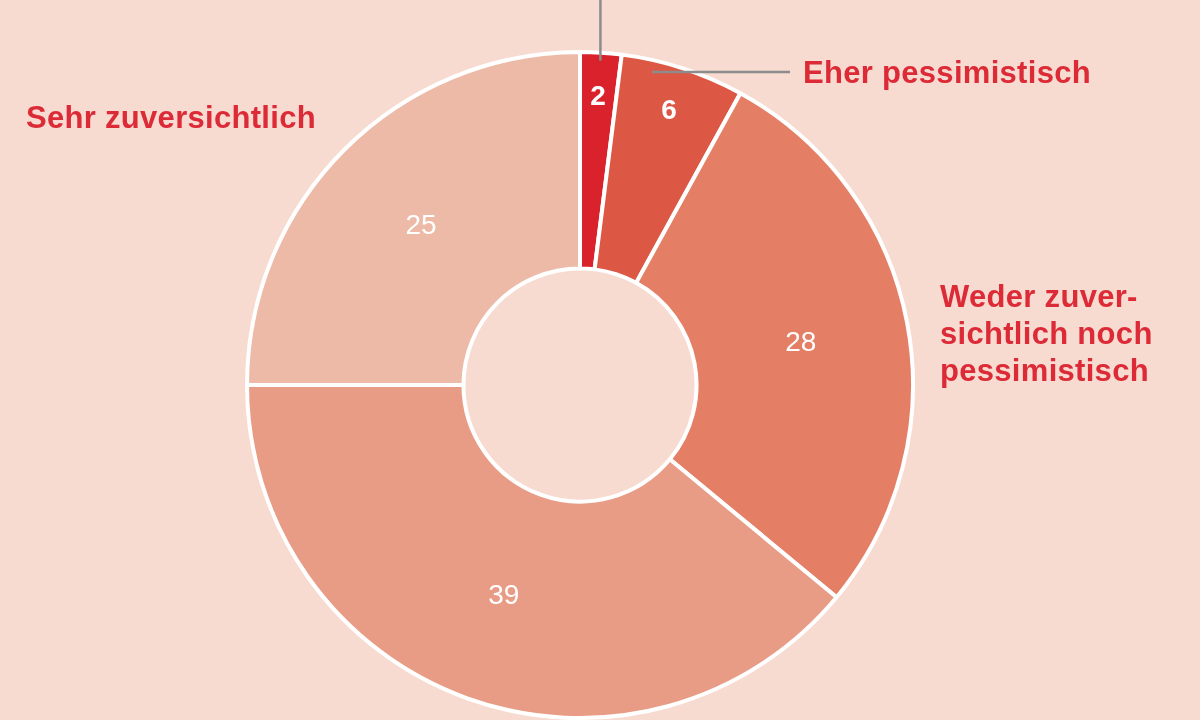 The height and width of the screenshot is (720, 1200). What do you see at coordinates (1047, 333) in the screenshot?
I see `slice-label: Weder zuver-sichtlich noch pessimistisch` at bounding box center [1047, 333].